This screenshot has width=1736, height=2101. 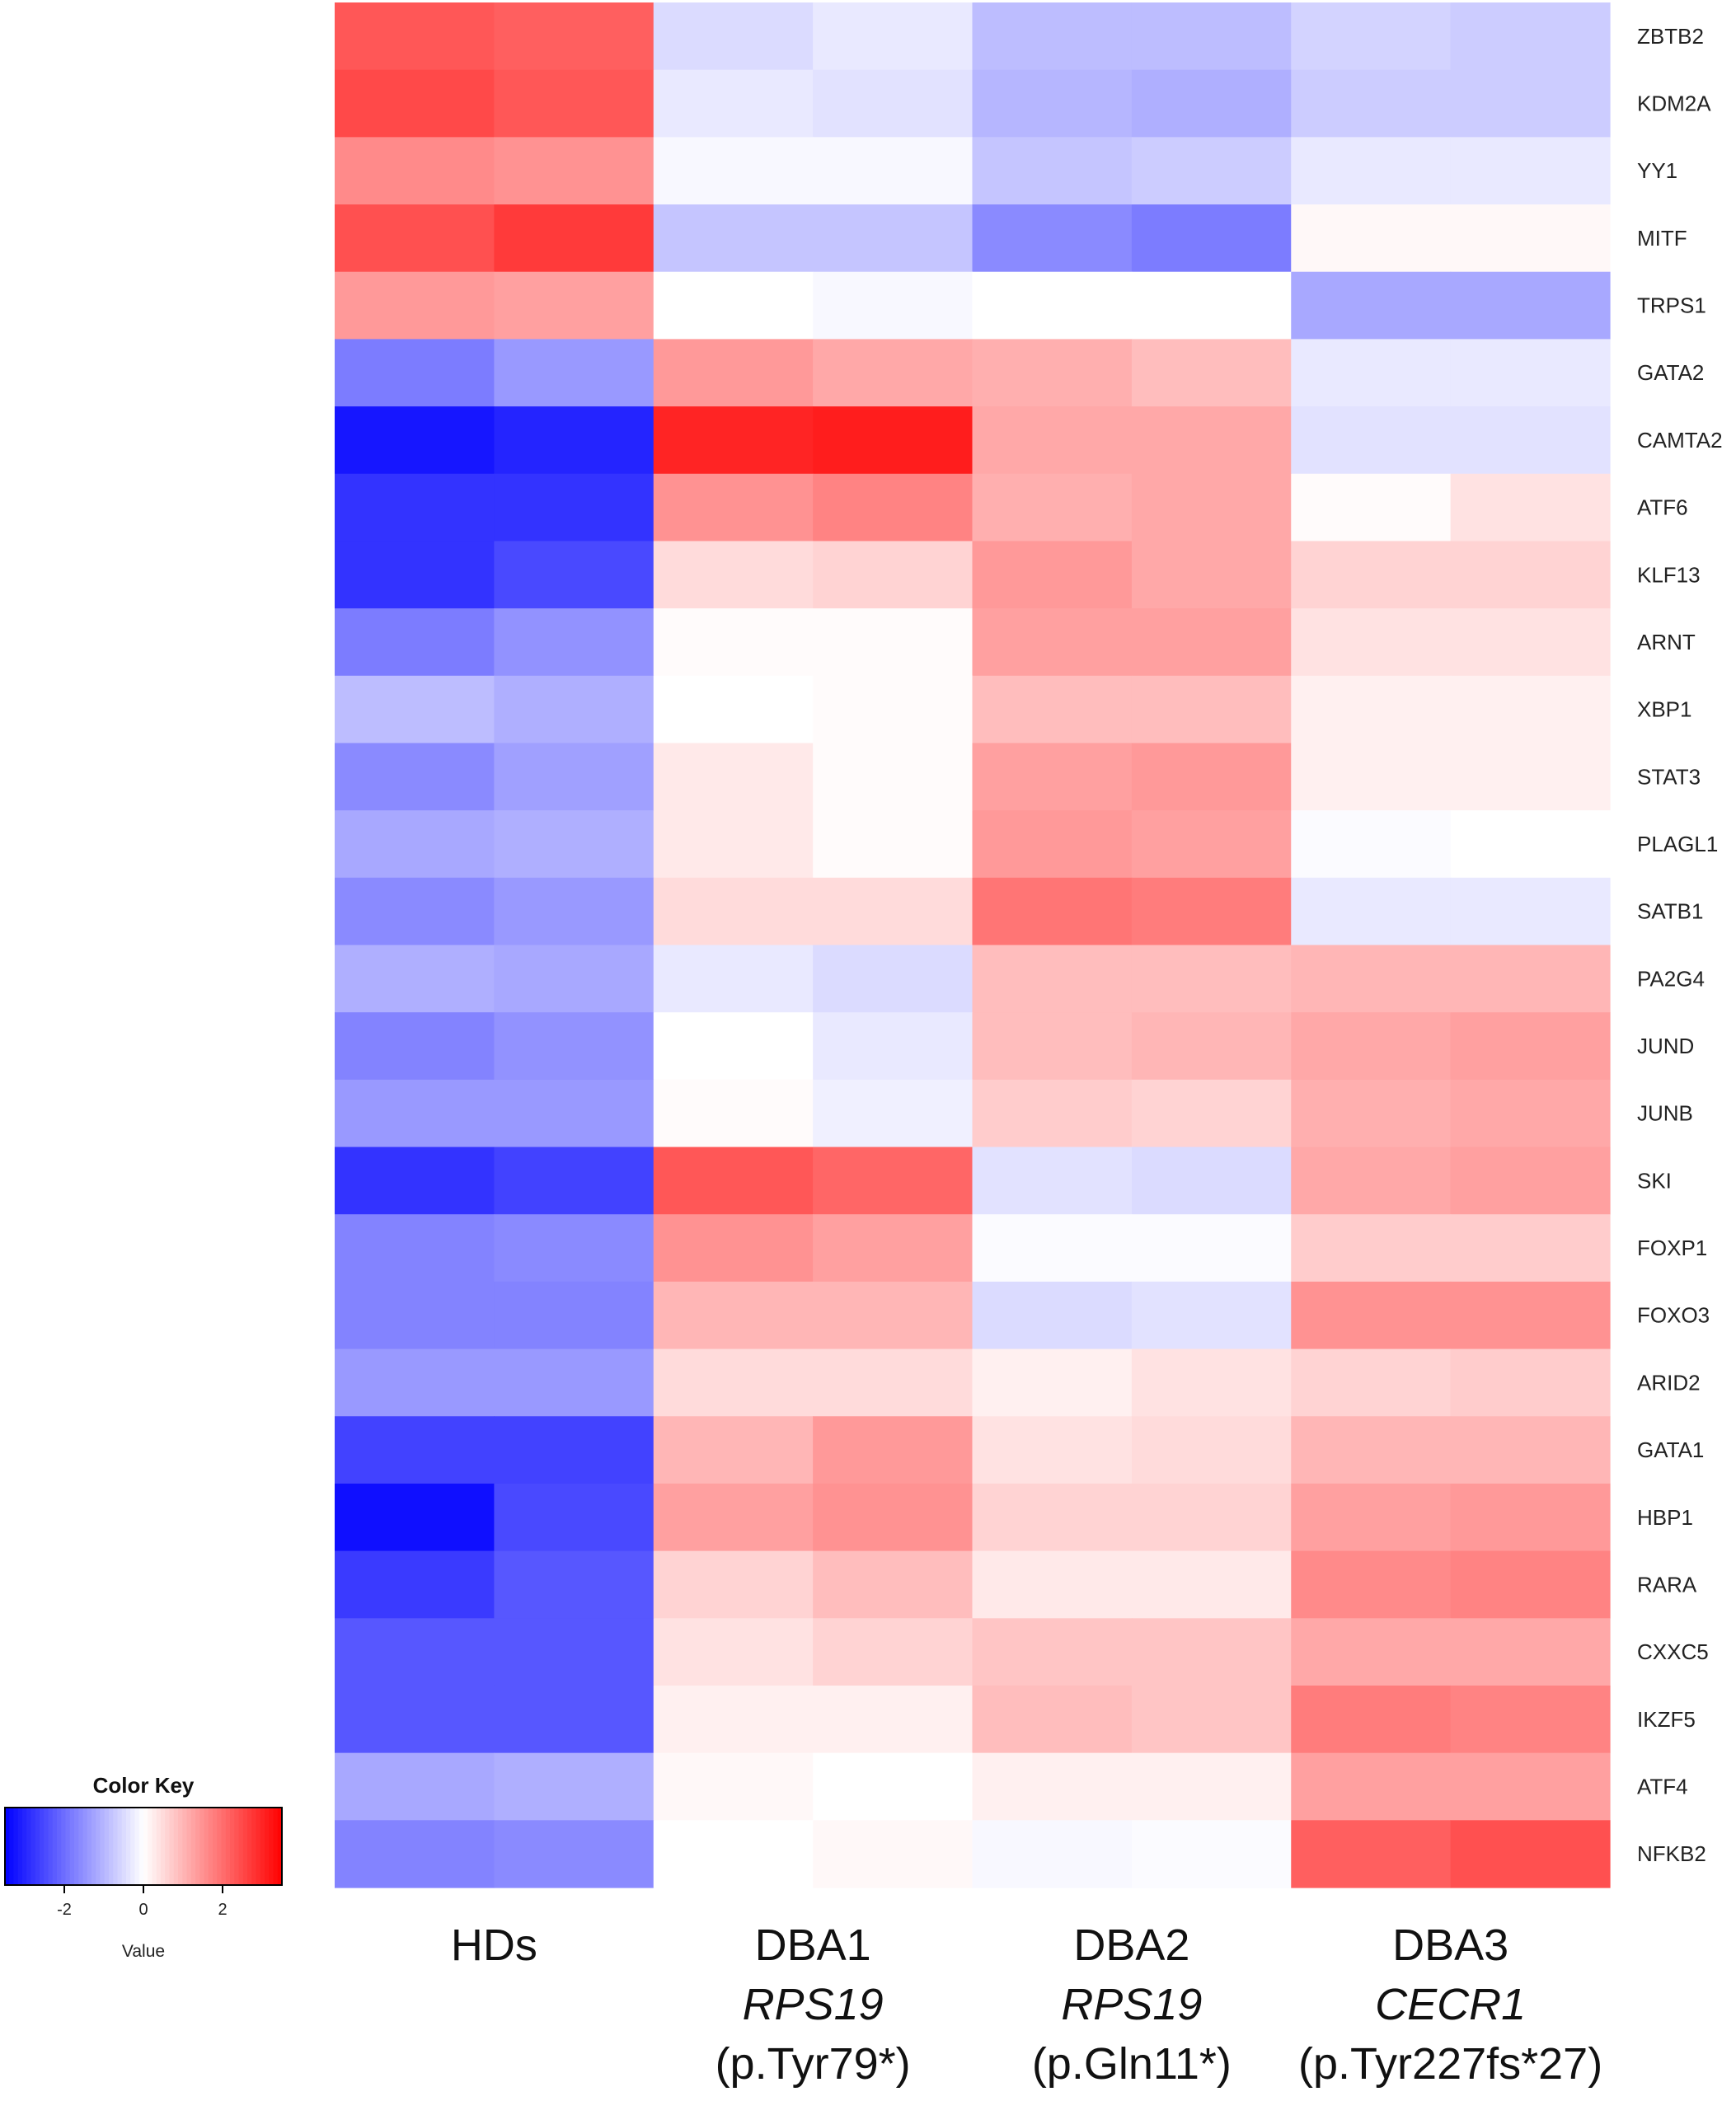 What do you see at coordinates (1662, 1787) in the screenshot?
I see `row-label: ATF4` at bounding box center [1662, 1787].